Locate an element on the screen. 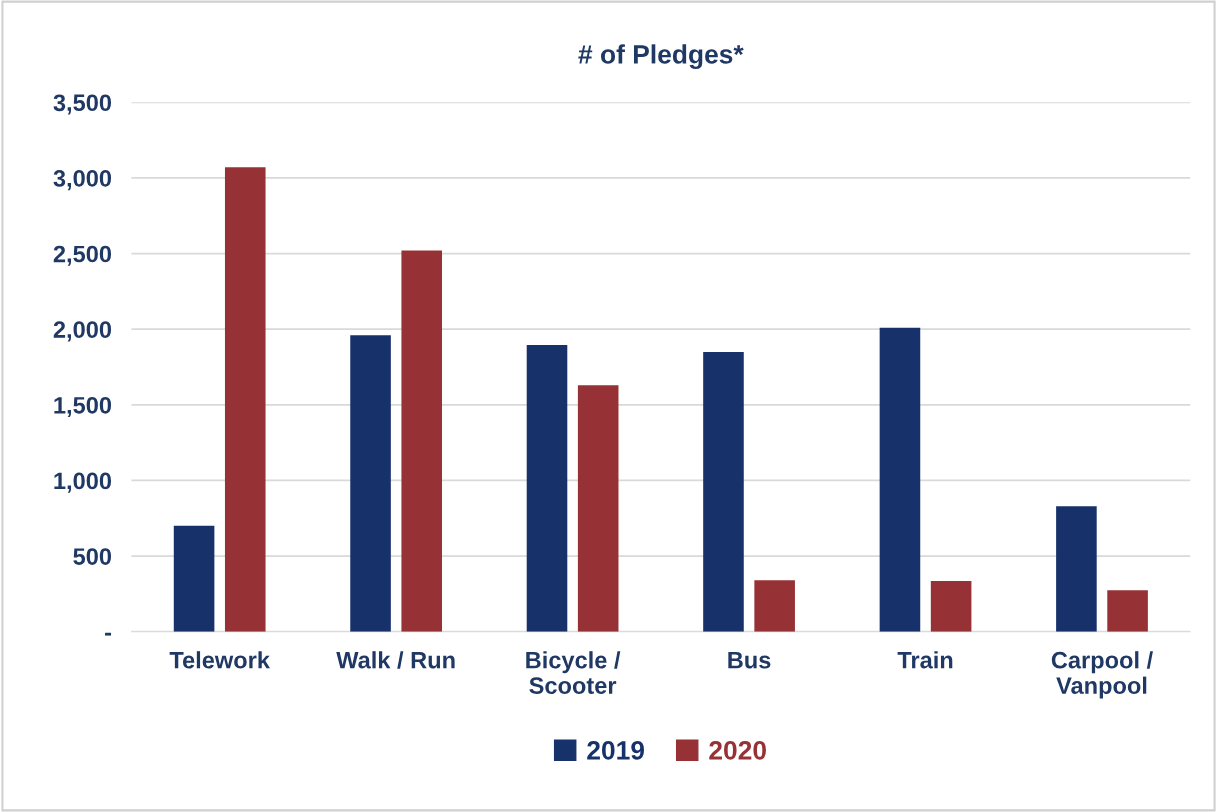 The image size is (1217, 812). y-tick-label: 1,000 is located at coordinates (83, 482).